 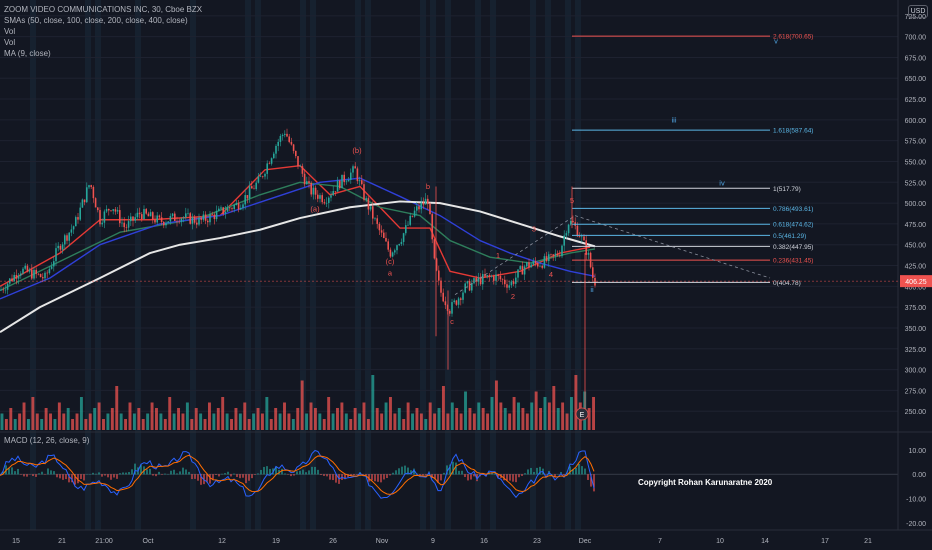 I want to click on last-price-tag, so click(x=916, y=281).